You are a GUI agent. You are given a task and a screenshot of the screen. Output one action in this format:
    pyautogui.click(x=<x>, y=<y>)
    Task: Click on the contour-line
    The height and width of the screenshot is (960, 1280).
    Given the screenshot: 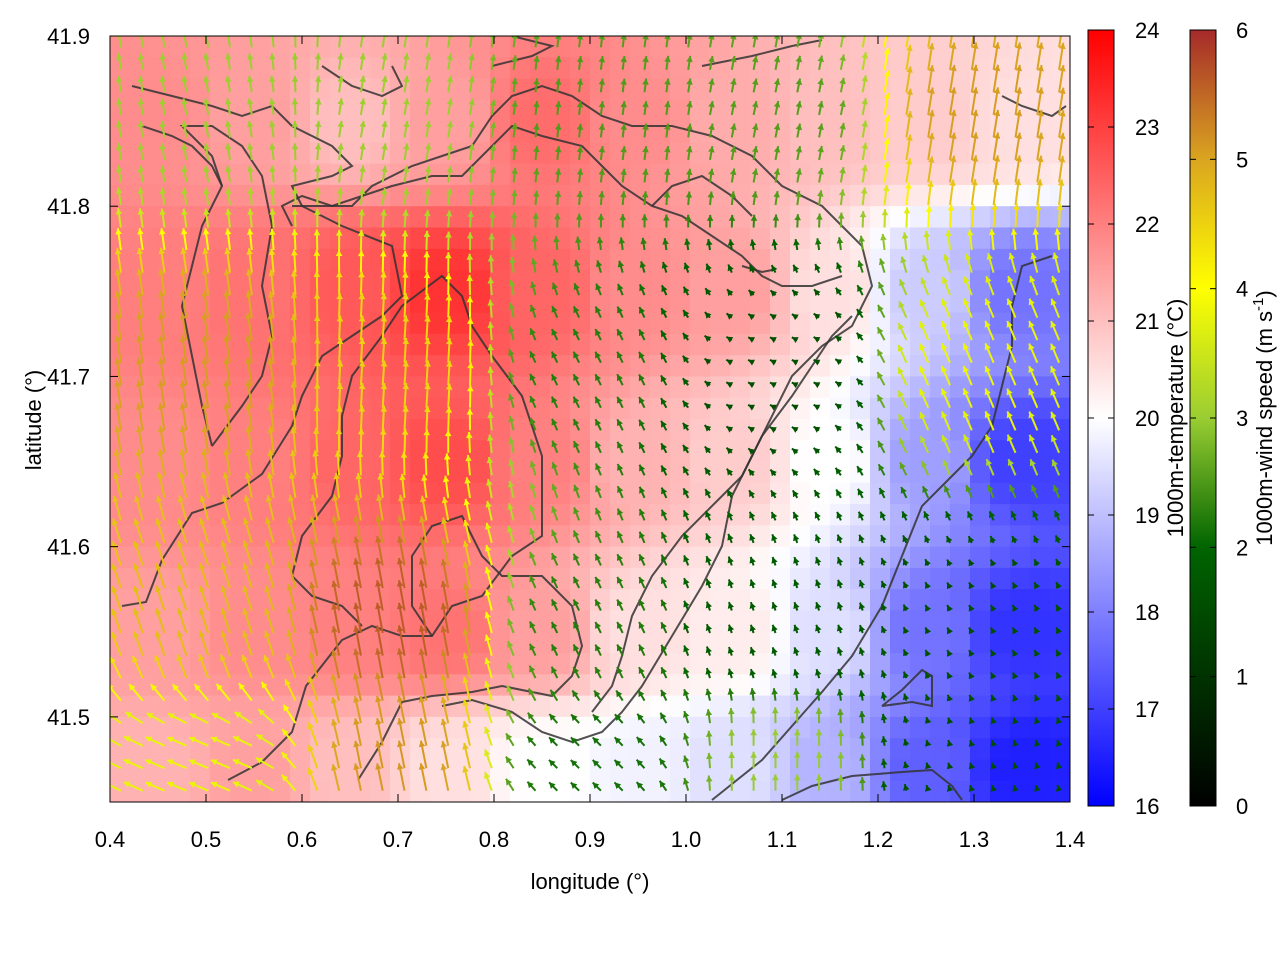 What is the action you would take?
    pyautogui.click(x=523, y=51)
    